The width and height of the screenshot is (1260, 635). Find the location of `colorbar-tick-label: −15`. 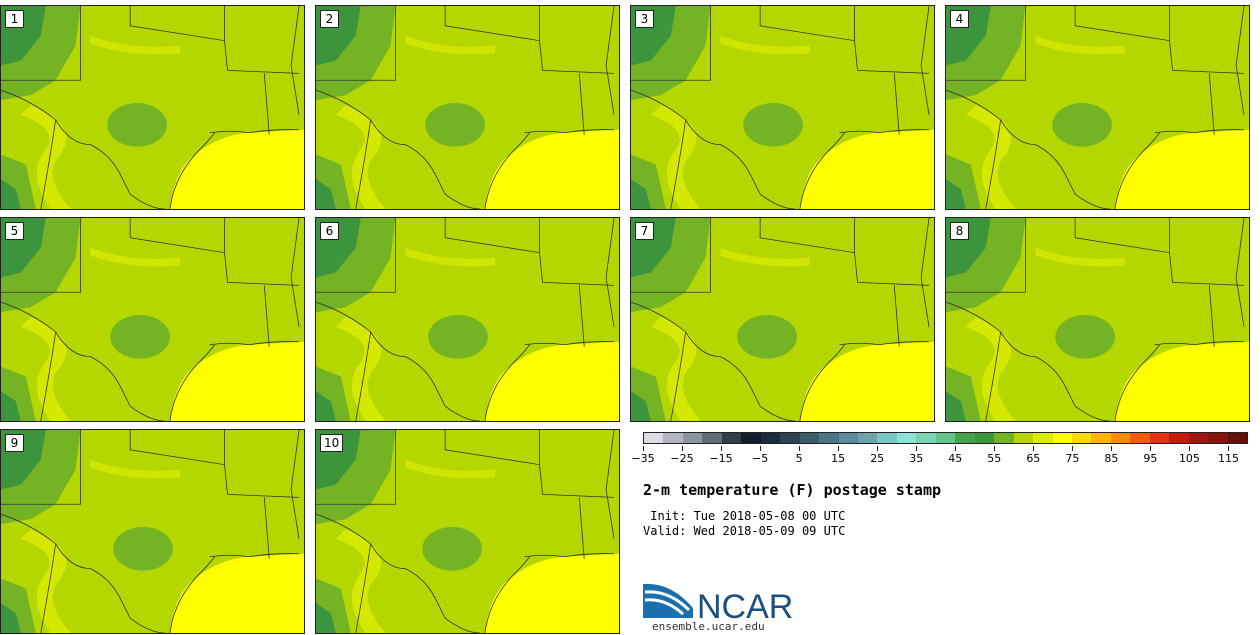

colorbar-tick-label: −15 is located at coordinates (721, 458).